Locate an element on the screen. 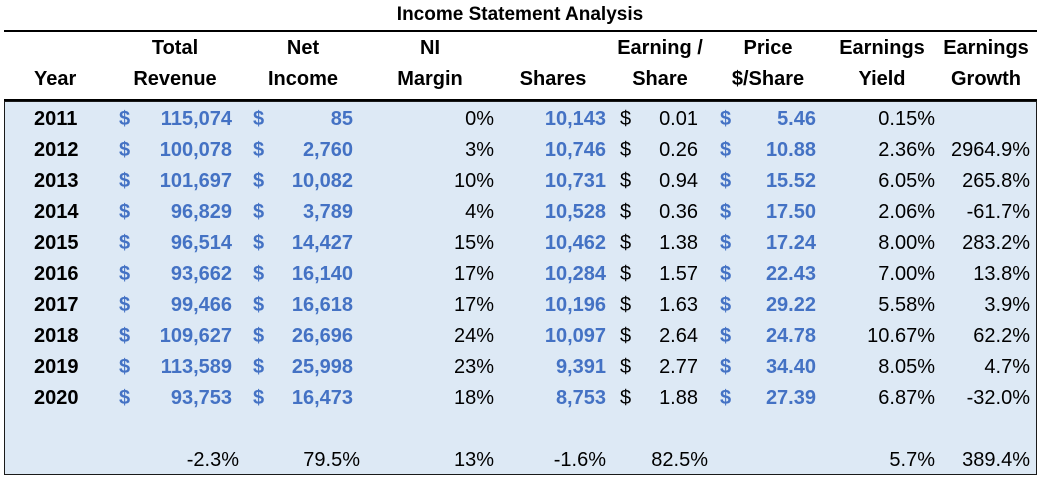 The height and width of the screenshot is (483, 1040). cell-net-income: 10,082 is located at coordinates (322, 181).